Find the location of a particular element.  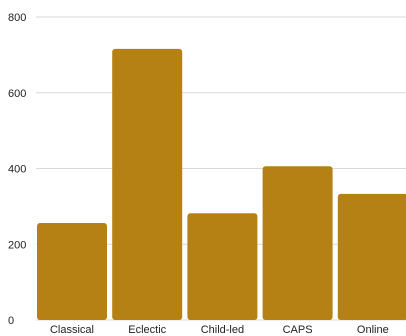

x-tick-label: CAPS is located at coordinates (298, 330).